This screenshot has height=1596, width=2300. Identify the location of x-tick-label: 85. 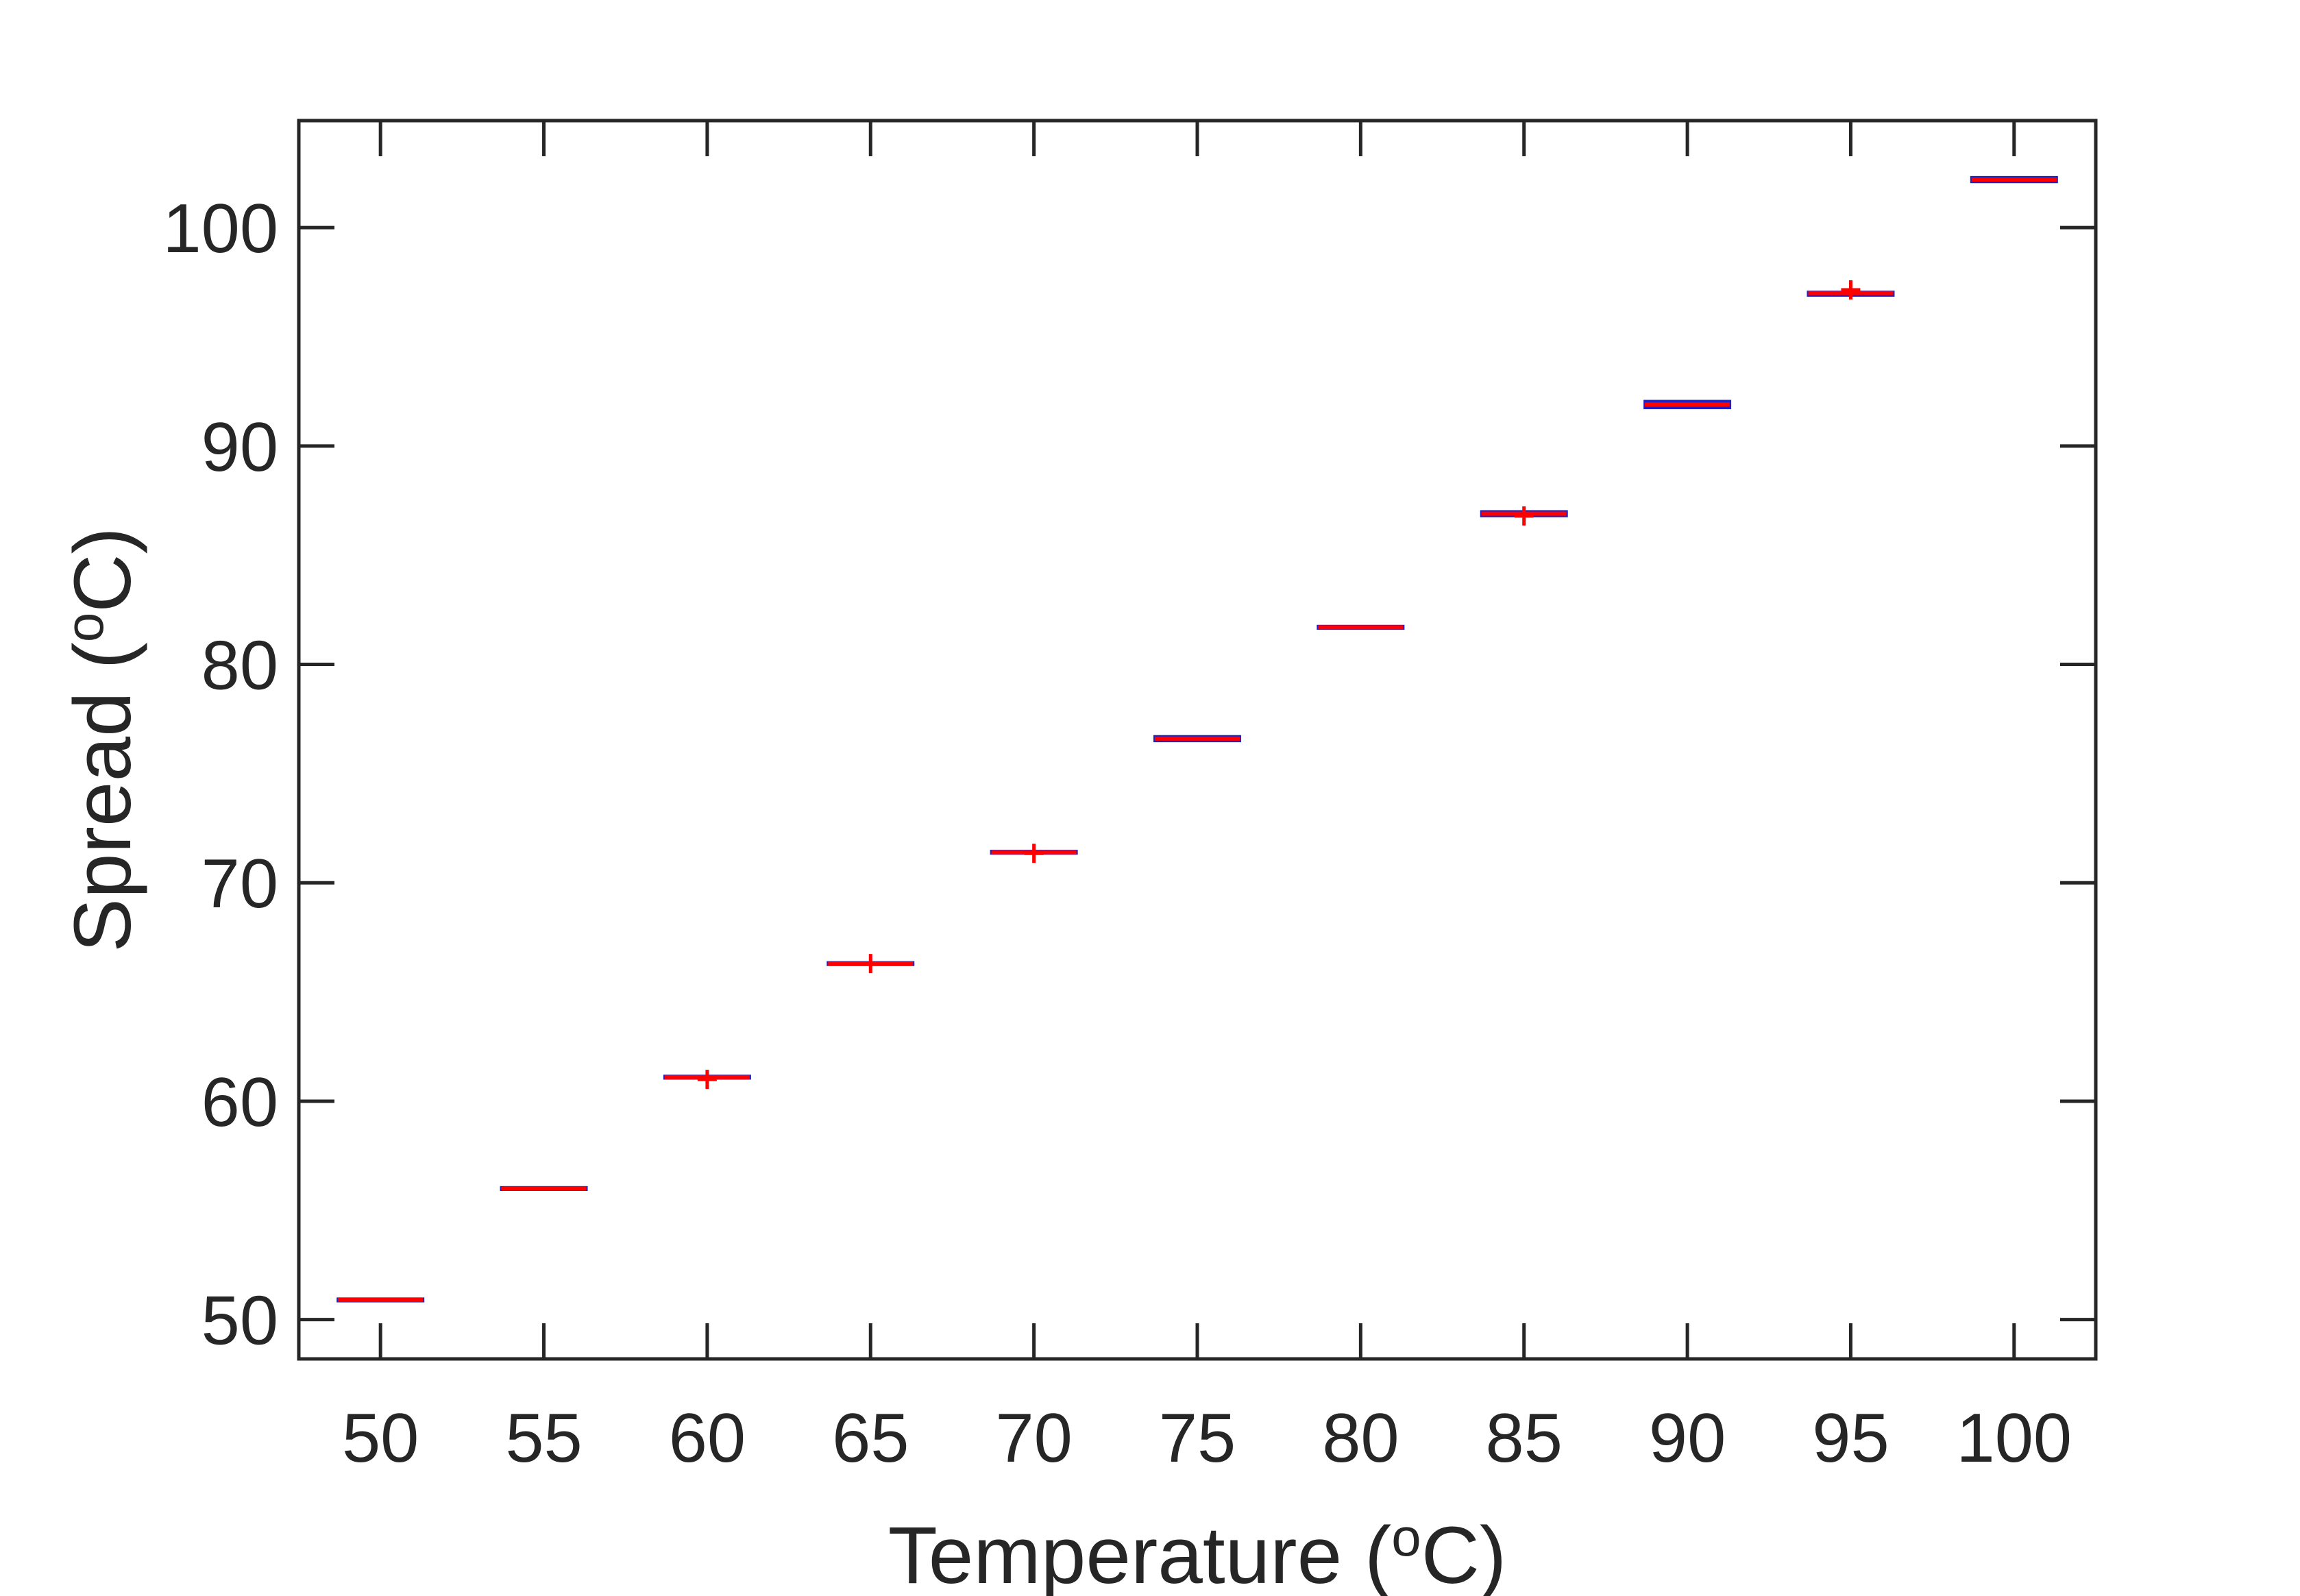
(1524, 1438).